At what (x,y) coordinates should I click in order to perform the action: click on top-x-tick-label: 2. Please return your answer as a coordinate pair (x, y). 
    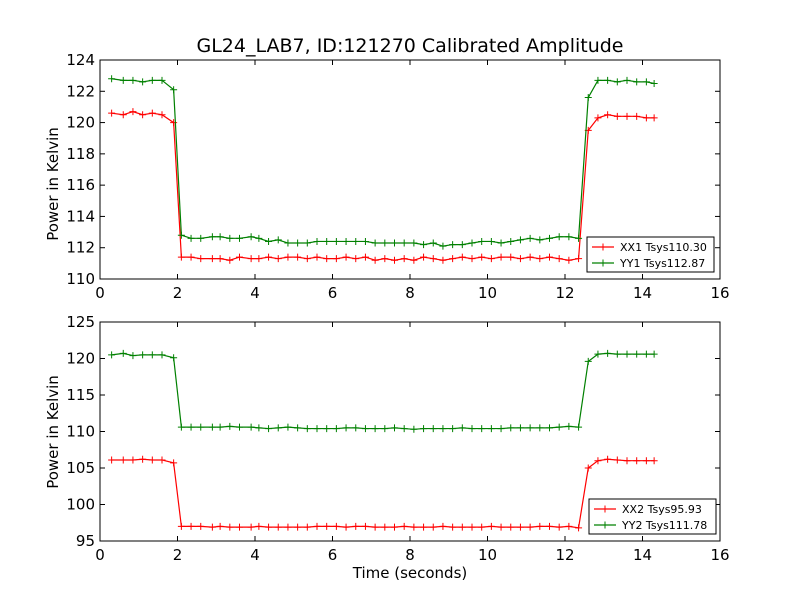
    Looking at the image, I should click on (178, 293).